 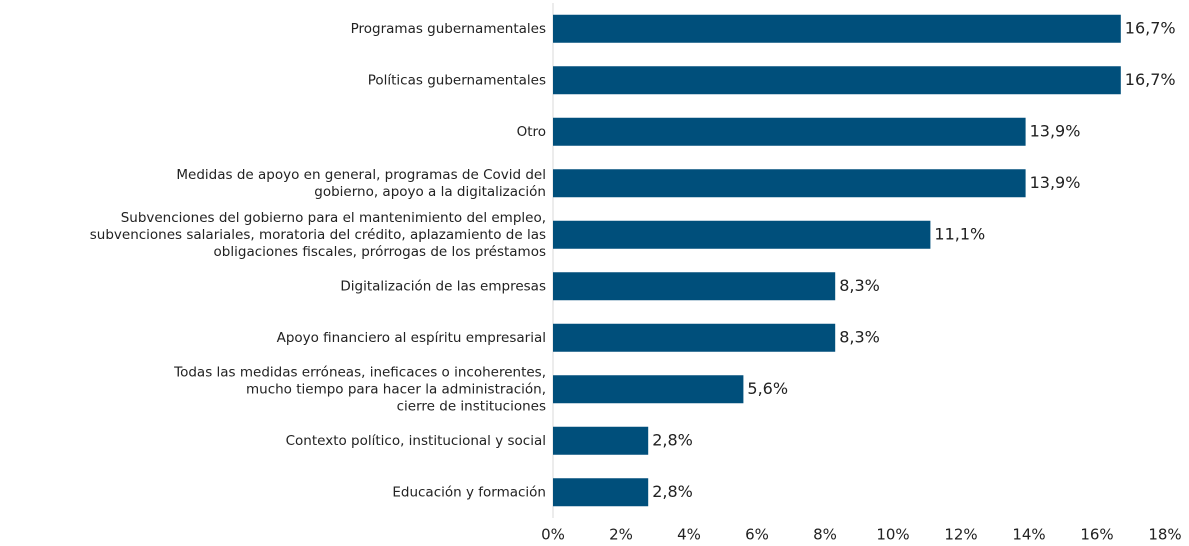 I want to click on value-label: 11,1%, so click(x=959, y=233).